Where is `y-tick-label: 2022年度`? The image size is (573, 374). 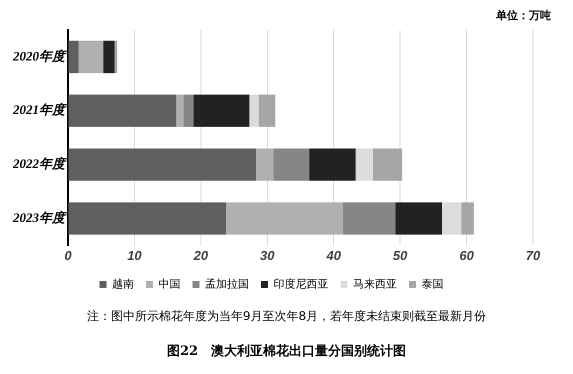
y-tick-label: 2022年度 is located at coordinates (40, 163).